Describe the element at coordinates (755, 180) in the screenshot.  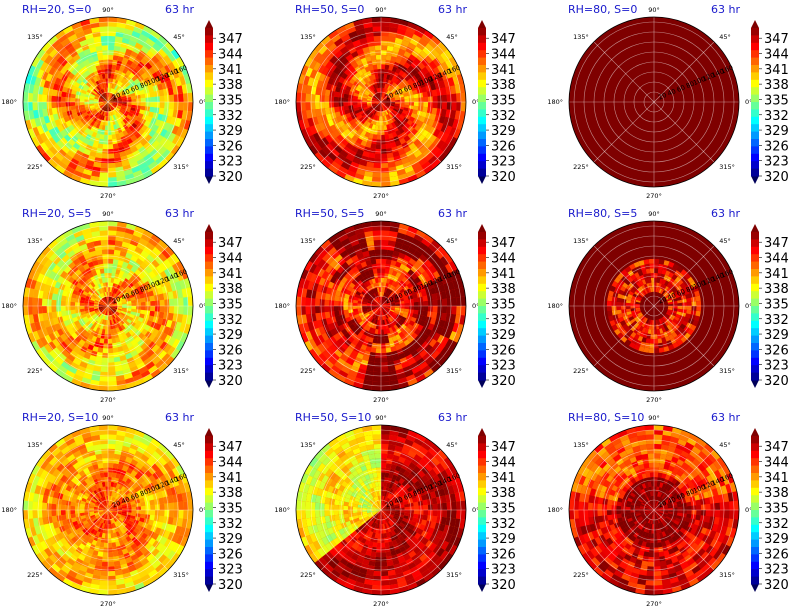
I see `colorbar-extend-bottom` at that location.